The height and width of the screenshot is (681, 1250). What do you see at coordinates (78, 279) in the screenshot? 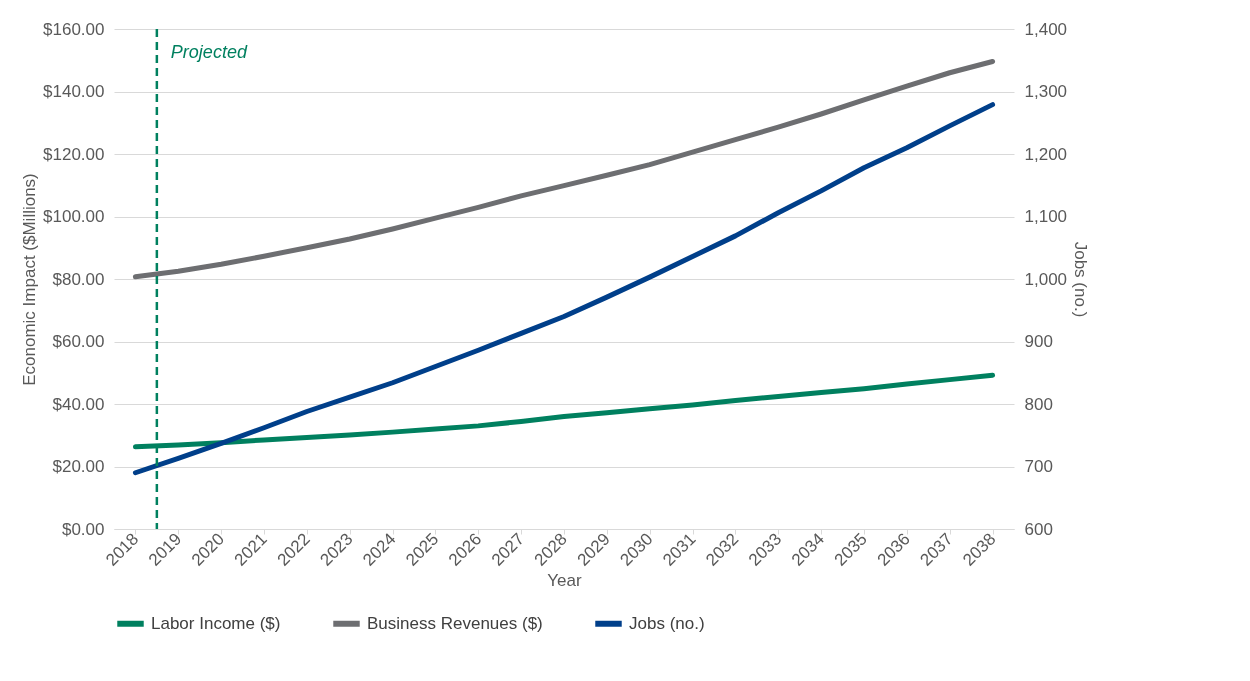
I see `y-tick-label: $80.00` at bounding box center [78, 279].